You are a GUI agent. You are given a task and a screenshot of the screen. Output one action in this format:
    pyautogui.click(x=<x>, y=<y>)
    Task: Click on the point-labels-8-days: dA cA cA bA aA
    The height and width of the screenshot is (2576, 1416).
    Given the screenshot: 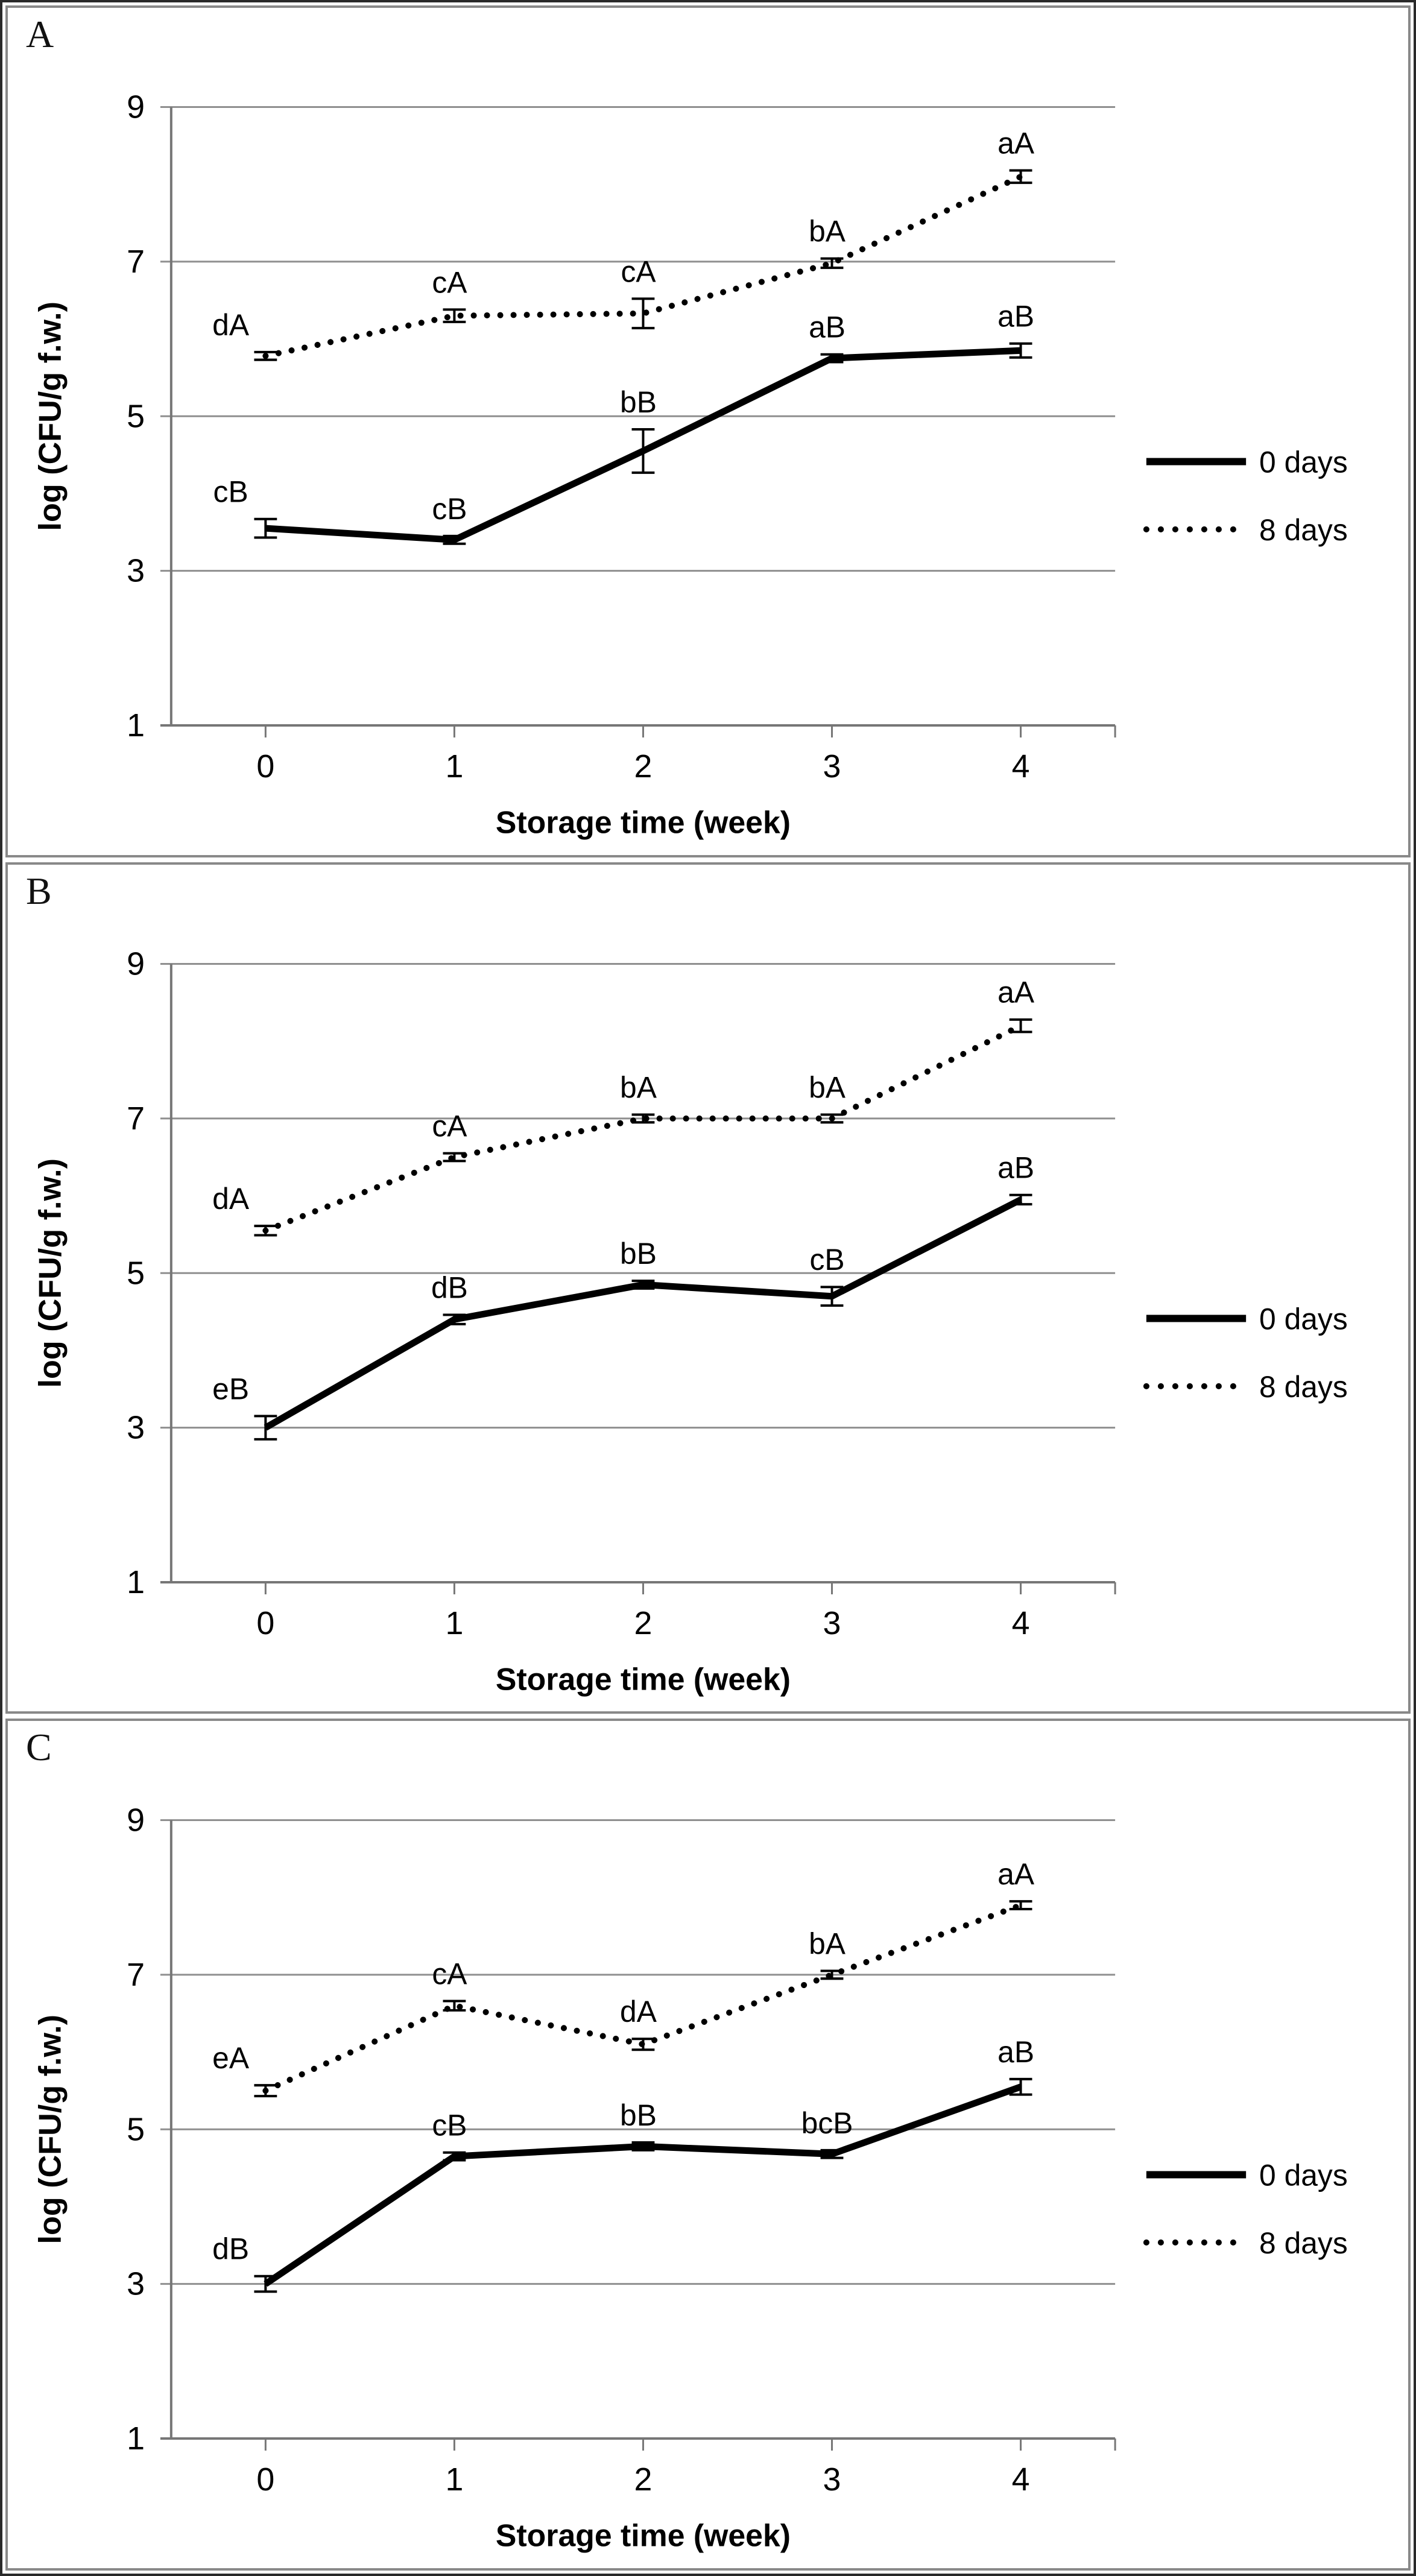 What is the action you would take?
    pyautogui.click(x=624, y=233)
    